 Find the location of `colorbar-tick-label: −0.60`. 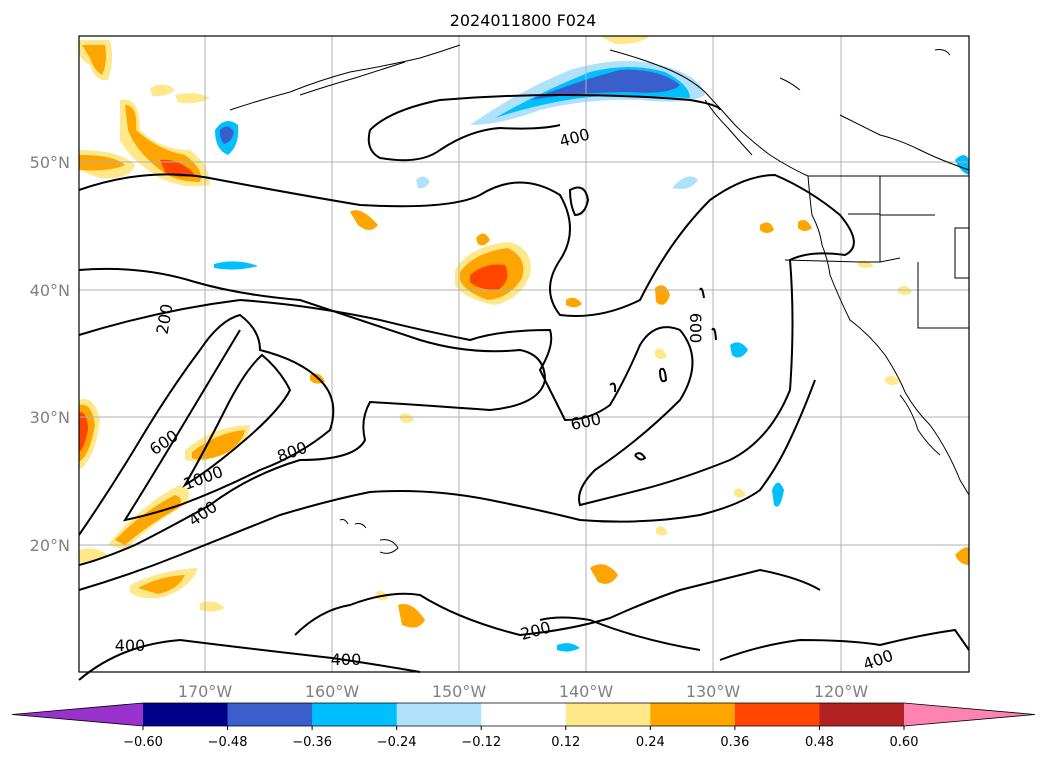

colorbar-tick-label: −0.60 is located at coordinates (143, 742).